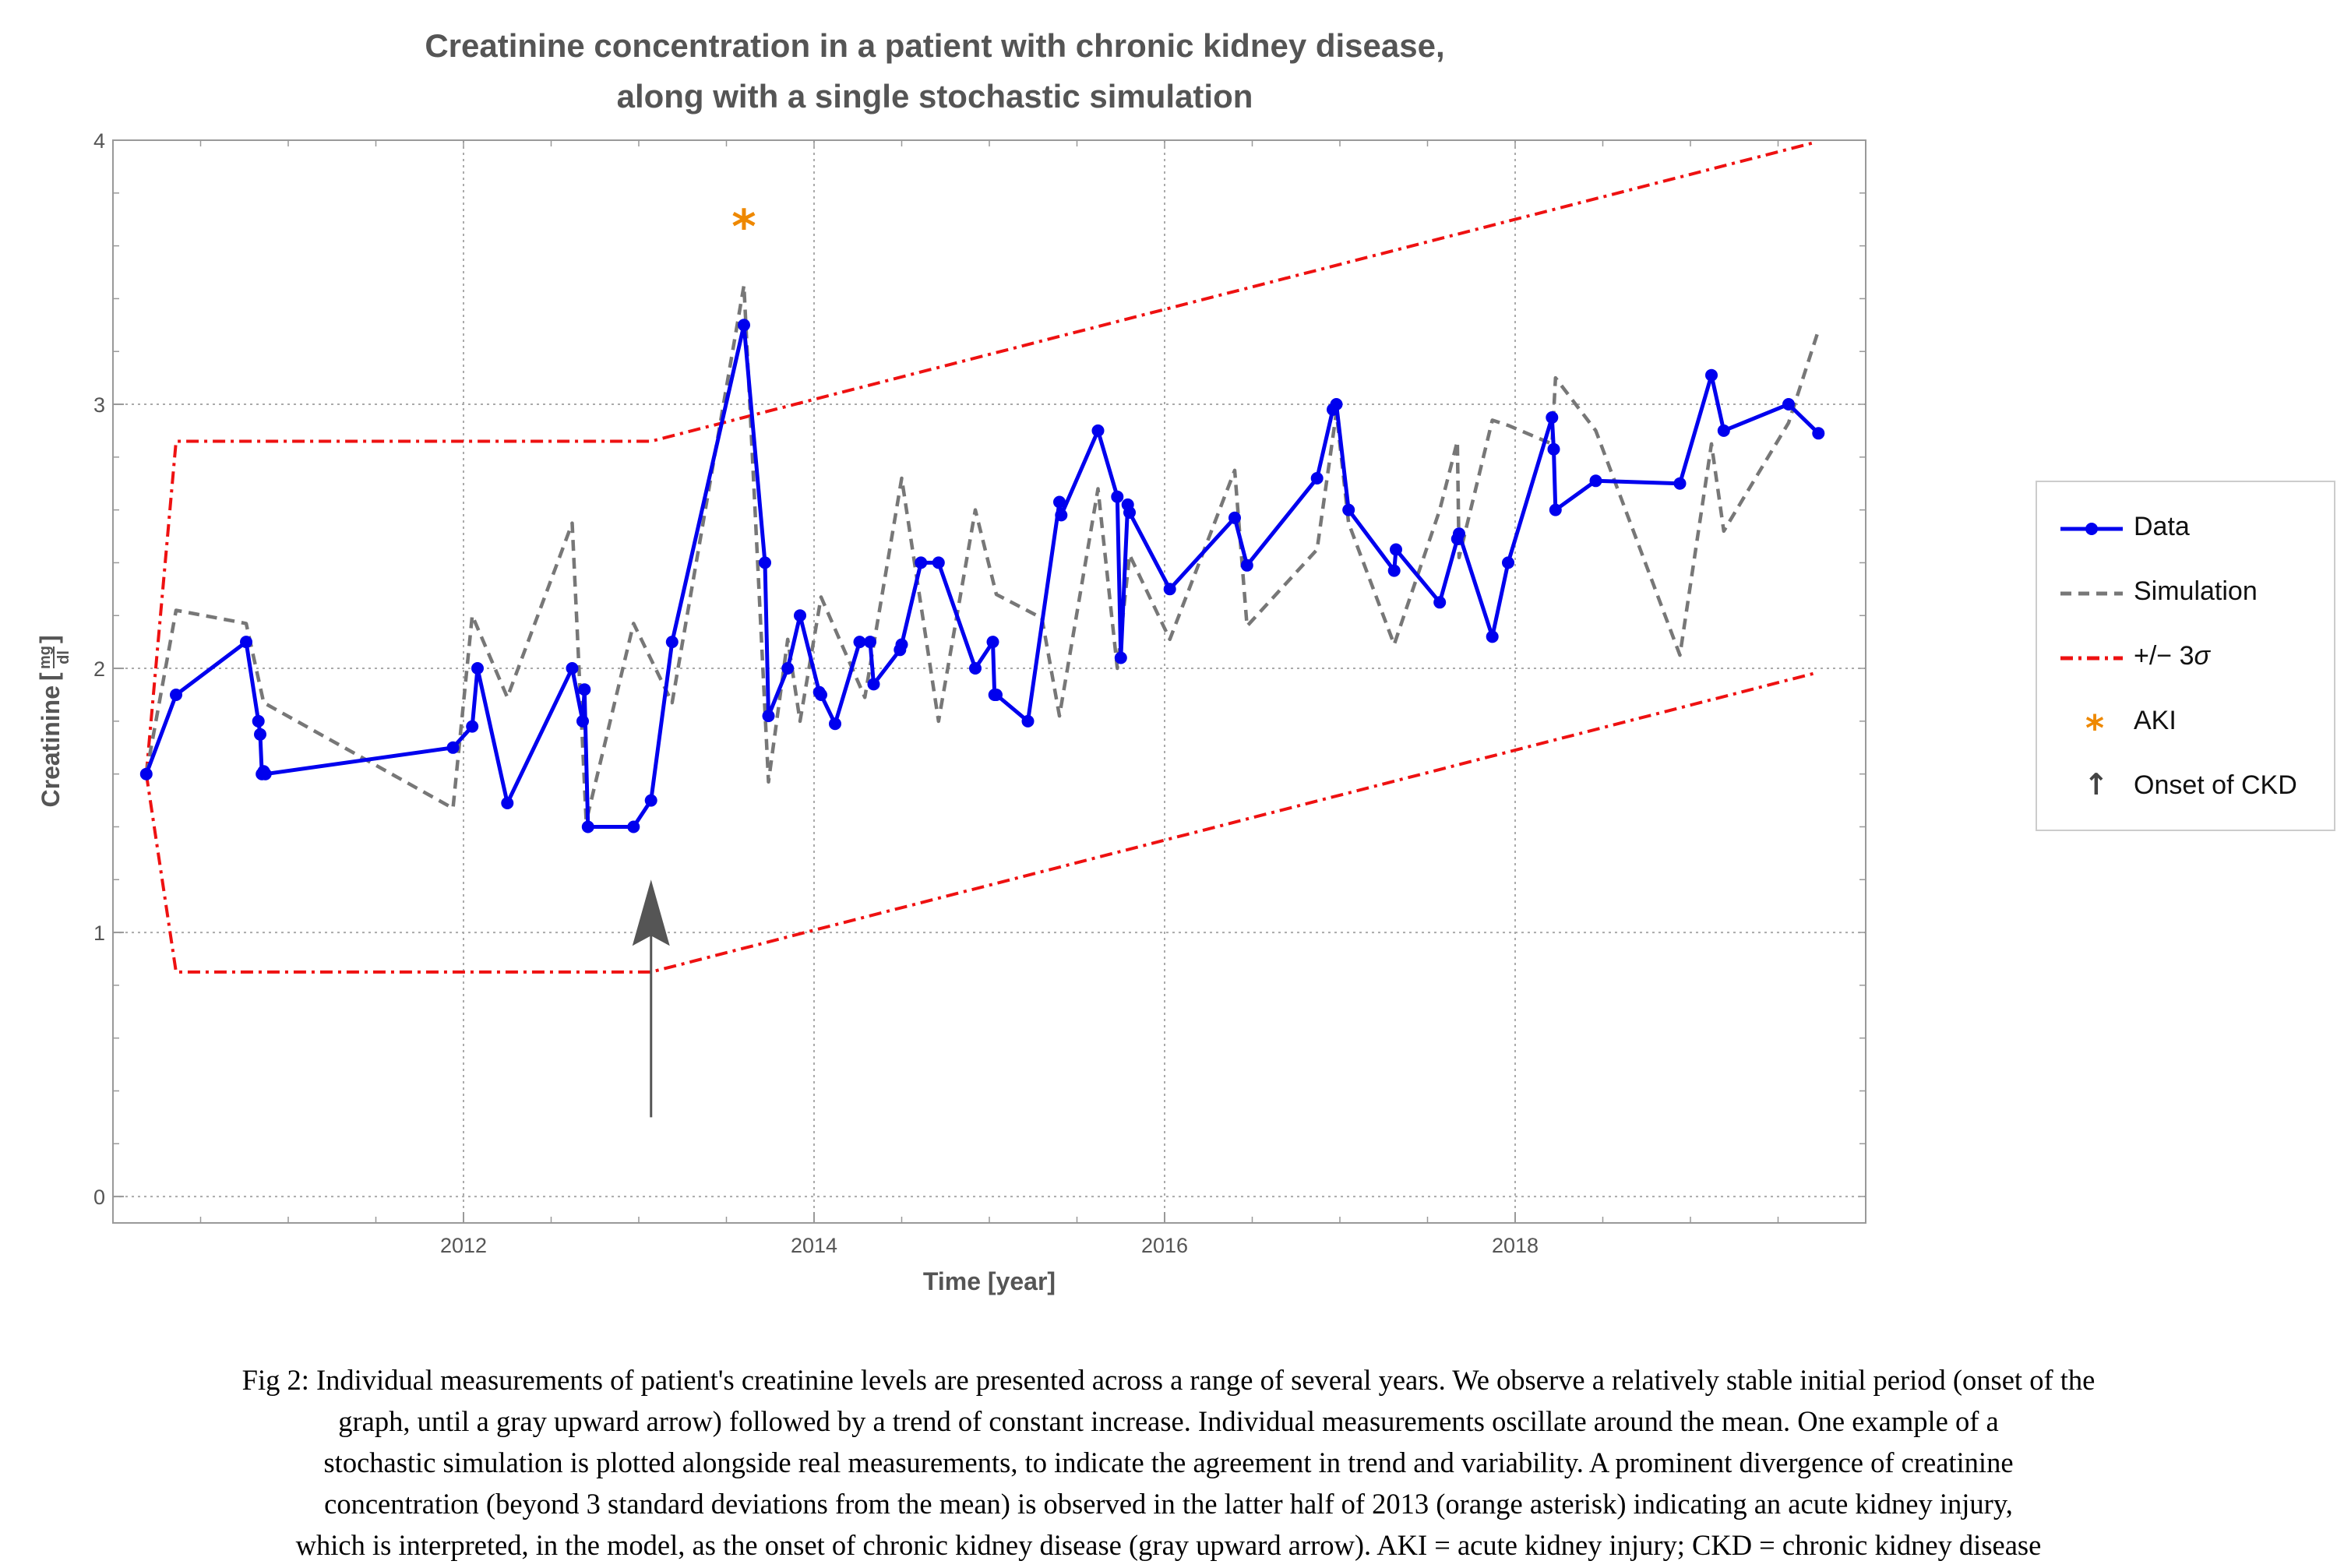  I want to click on legend-label-sigma-text: +/− 3, so click(2164, 656).